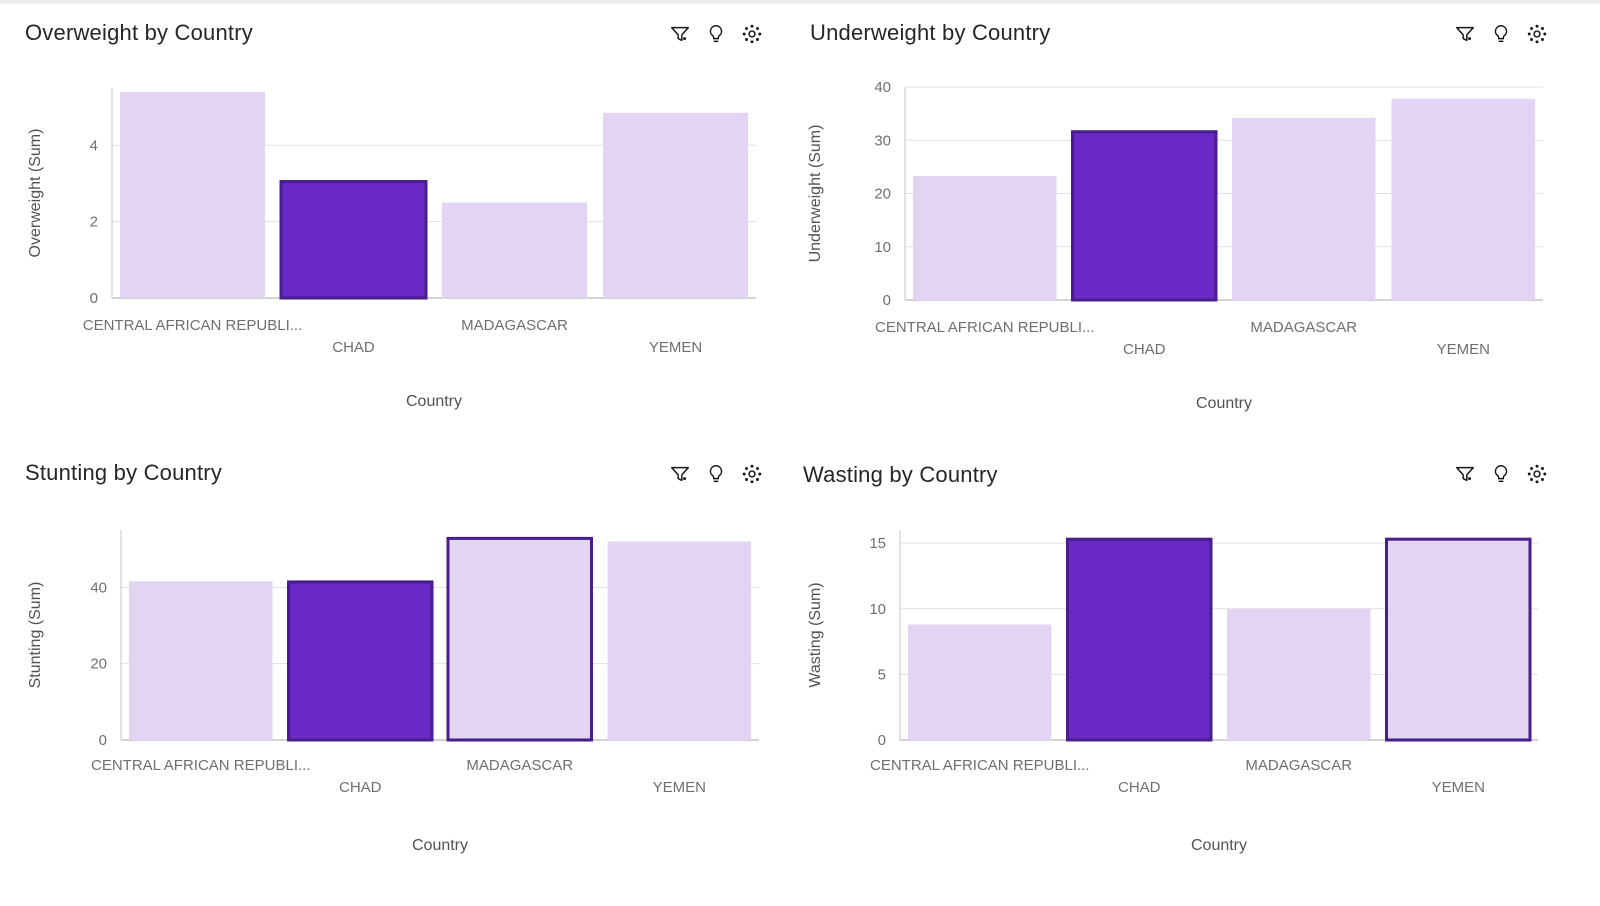 This screenshot has width=1600, height=906. What do you see at coordinates (882, 674) in the screenshot?
I see `y-tick-label: 5` at bounding box center [882, 674].